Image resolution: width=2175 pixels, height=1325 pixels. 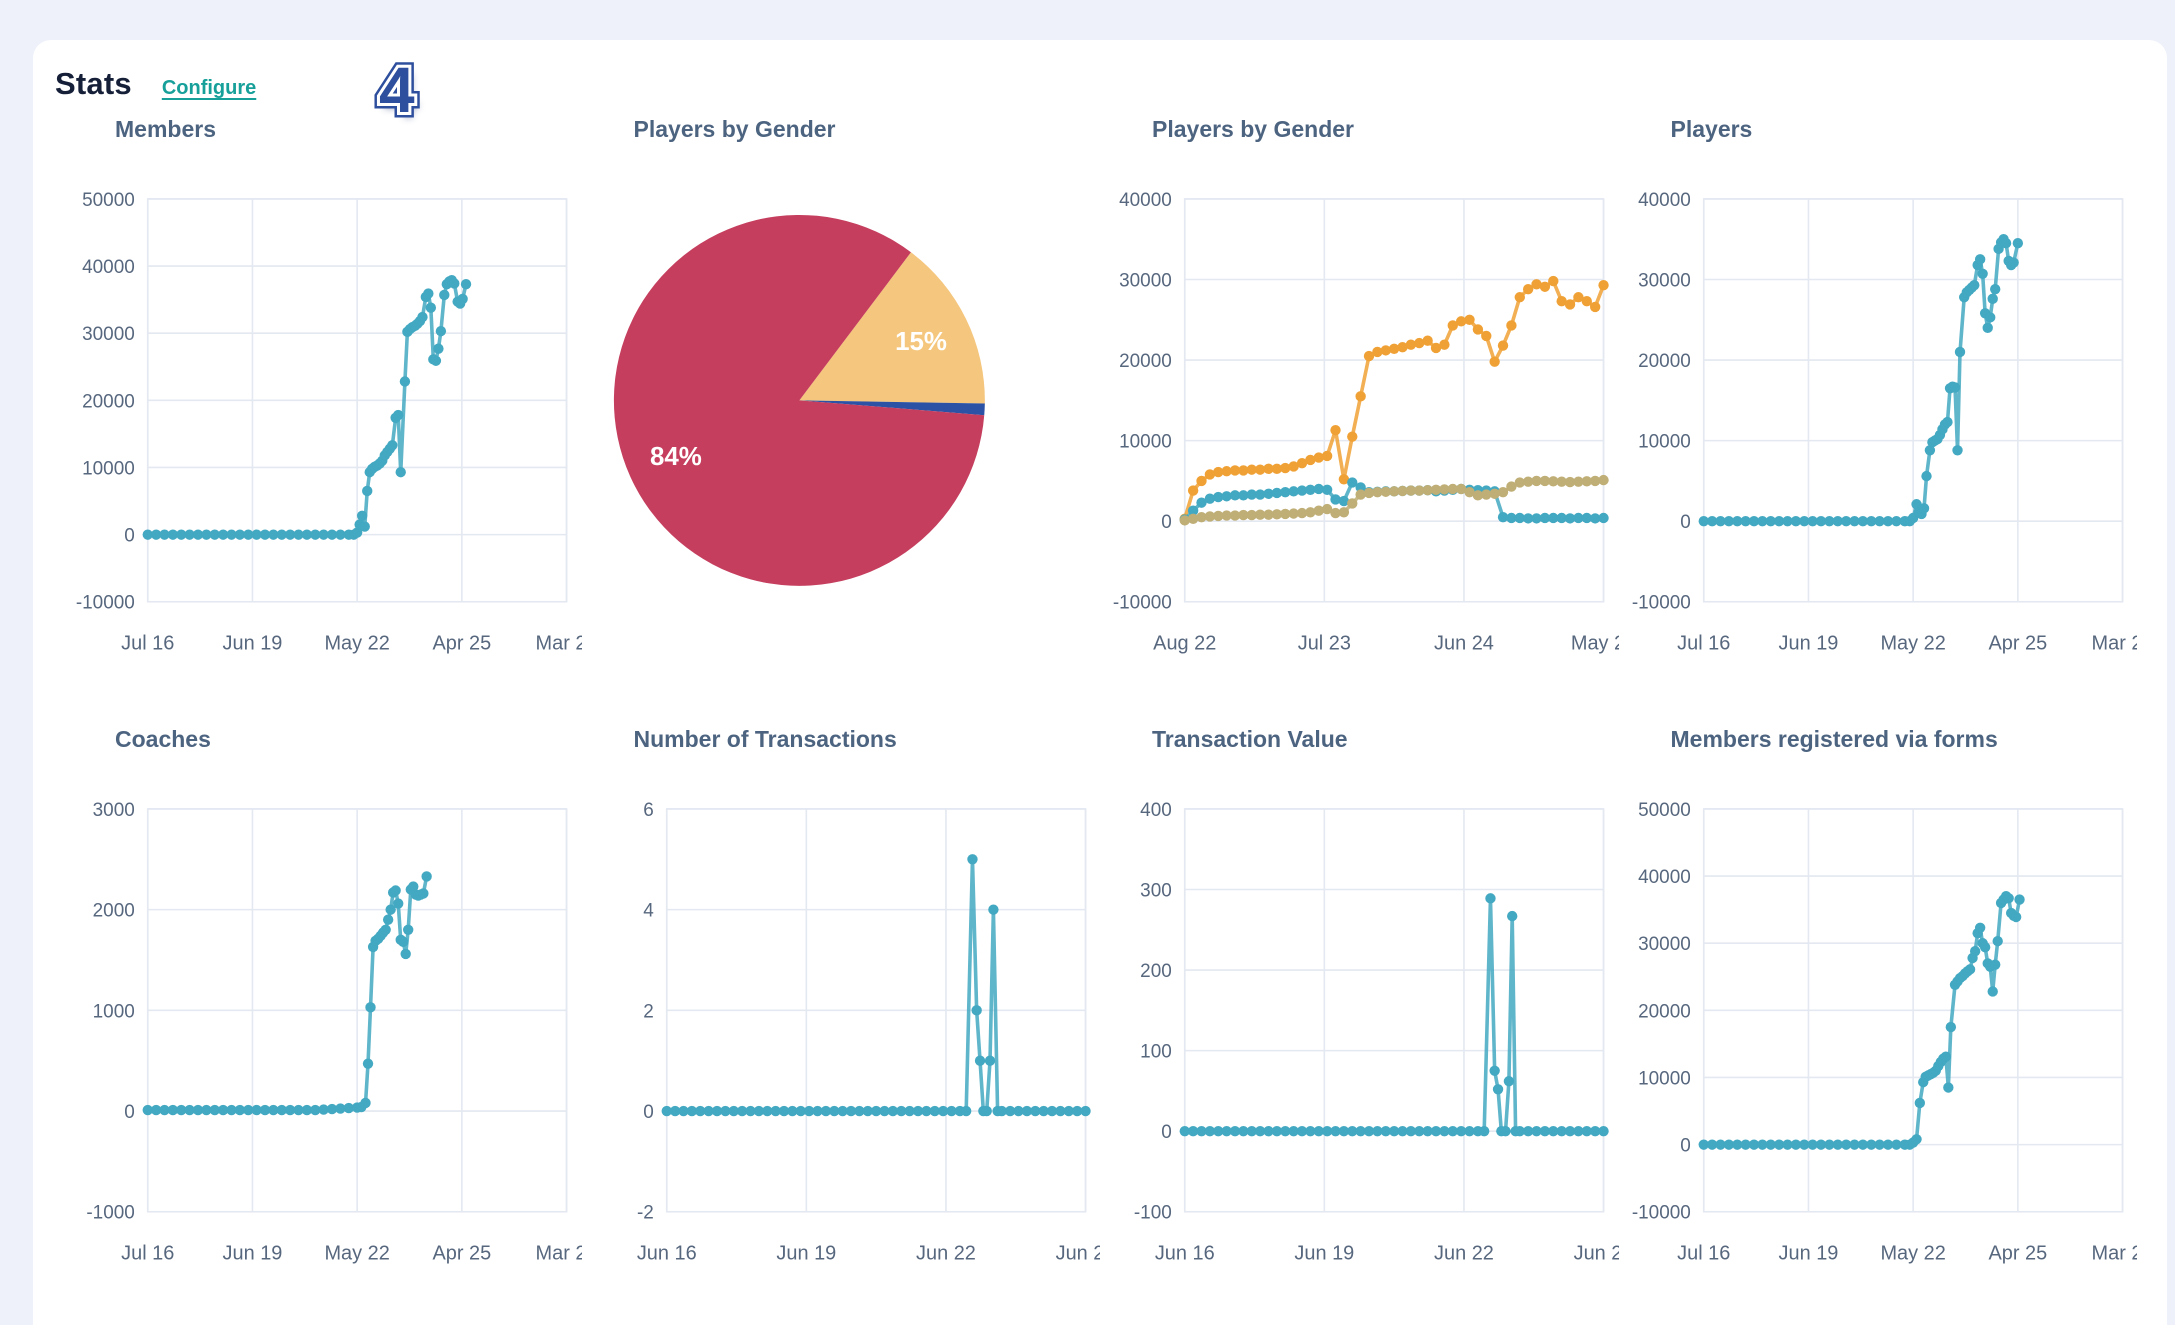 What do you see at coordinates (163, 738) in the screenshot?
I see `chart-title: Coaches` at bounding box center [163, 738].